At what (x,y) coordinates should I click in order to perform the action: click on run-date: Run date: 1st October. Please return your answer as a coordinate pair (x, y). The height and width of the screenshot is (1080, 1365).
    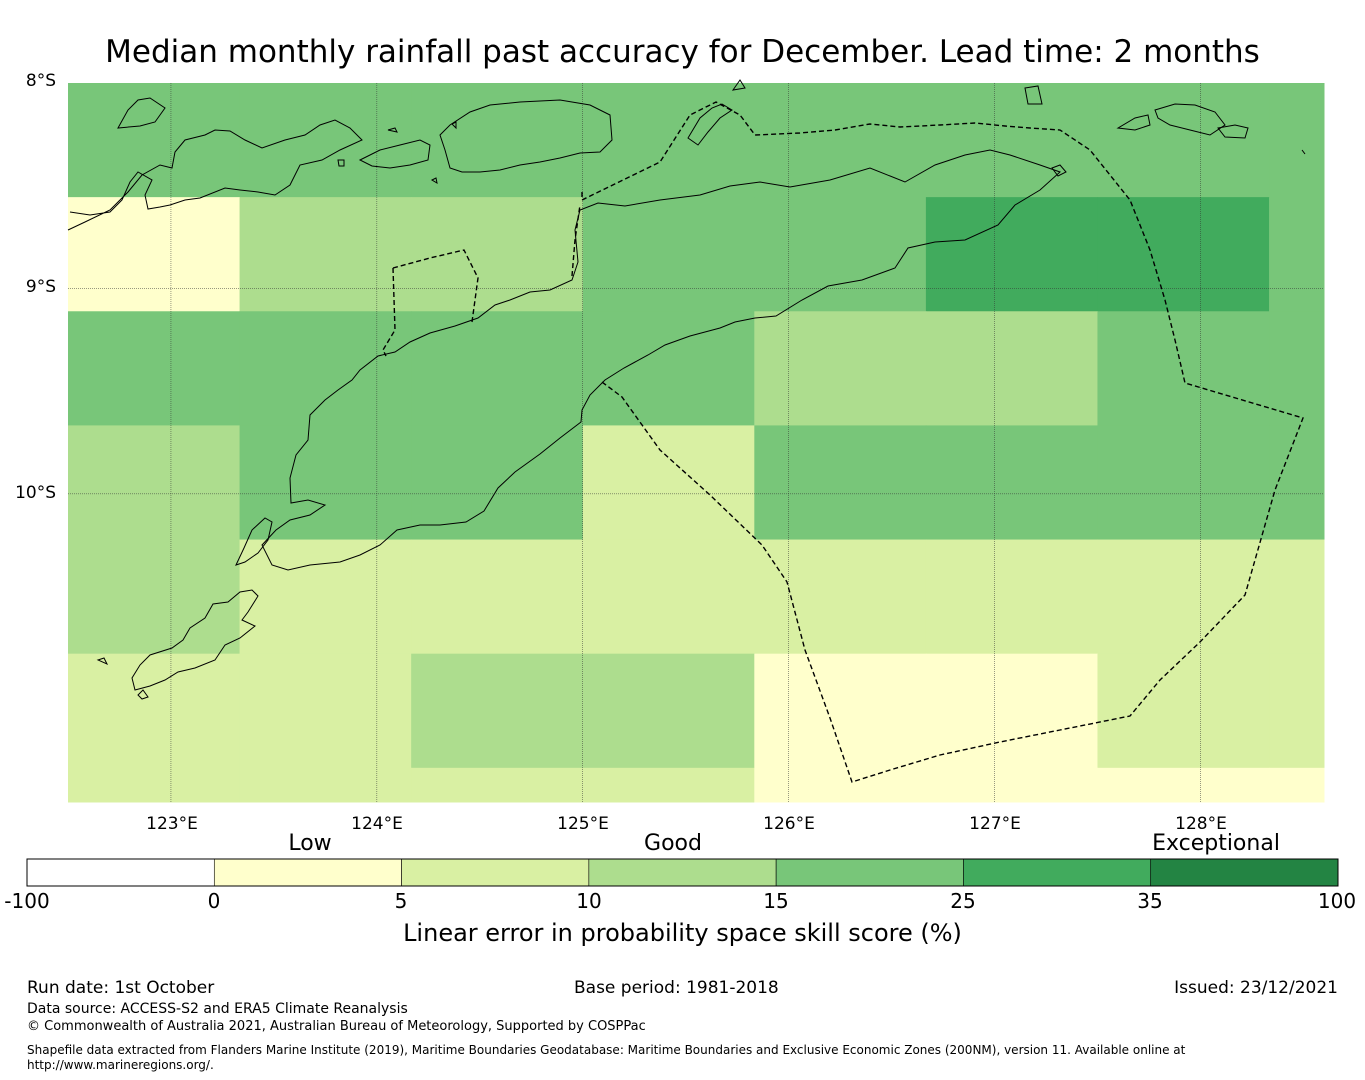
    Looking at the image, I should click on (121, 988).